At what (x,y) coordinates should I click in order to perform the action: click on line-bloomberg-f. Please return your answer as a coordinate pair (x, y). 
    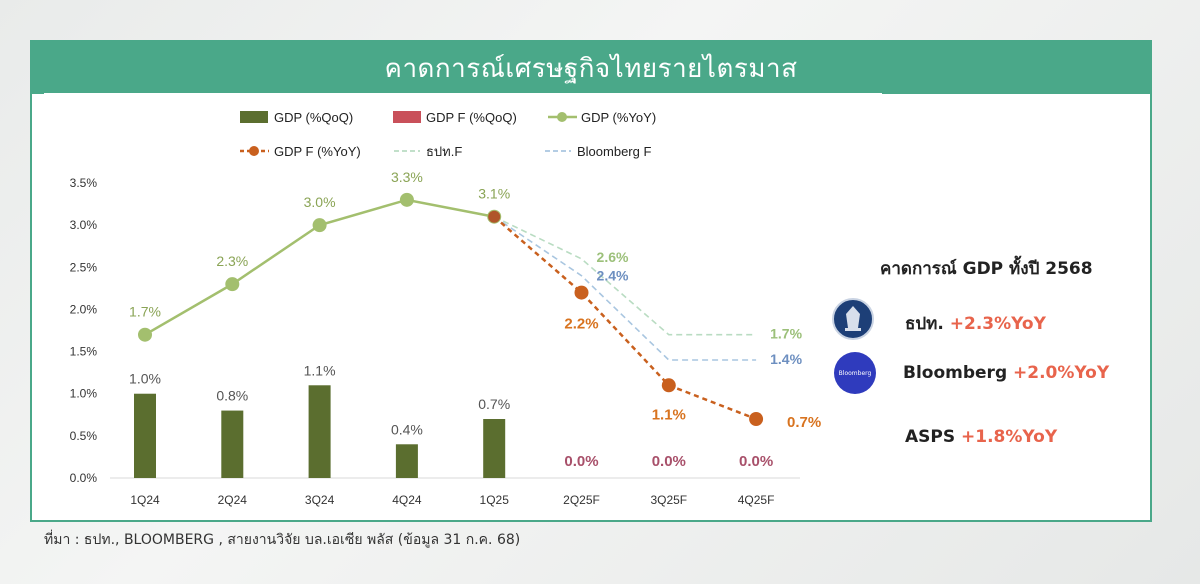
    Looking at the image, I should click on (625, 288).